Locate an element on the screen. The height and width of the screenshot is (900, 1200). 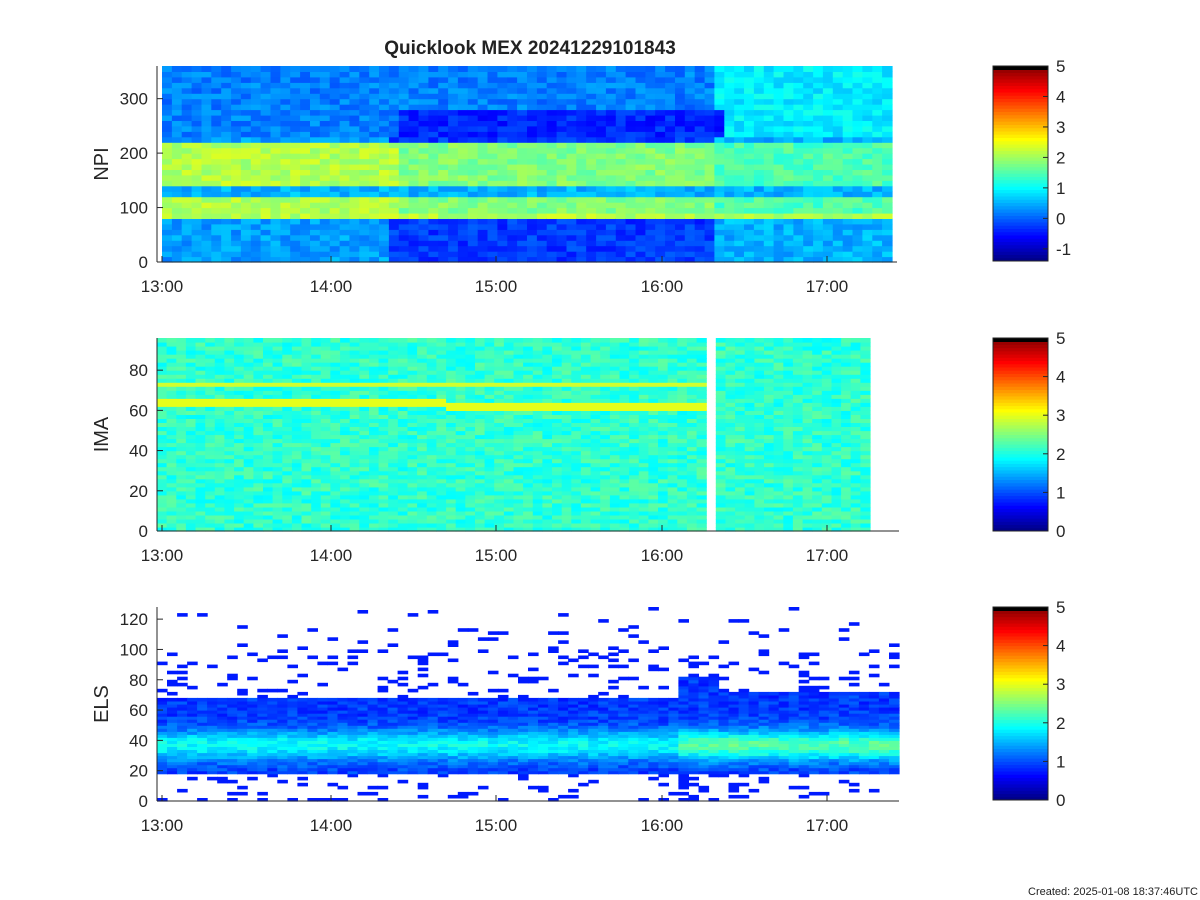
colorbar-segment is located at coordinates (1020, 139).